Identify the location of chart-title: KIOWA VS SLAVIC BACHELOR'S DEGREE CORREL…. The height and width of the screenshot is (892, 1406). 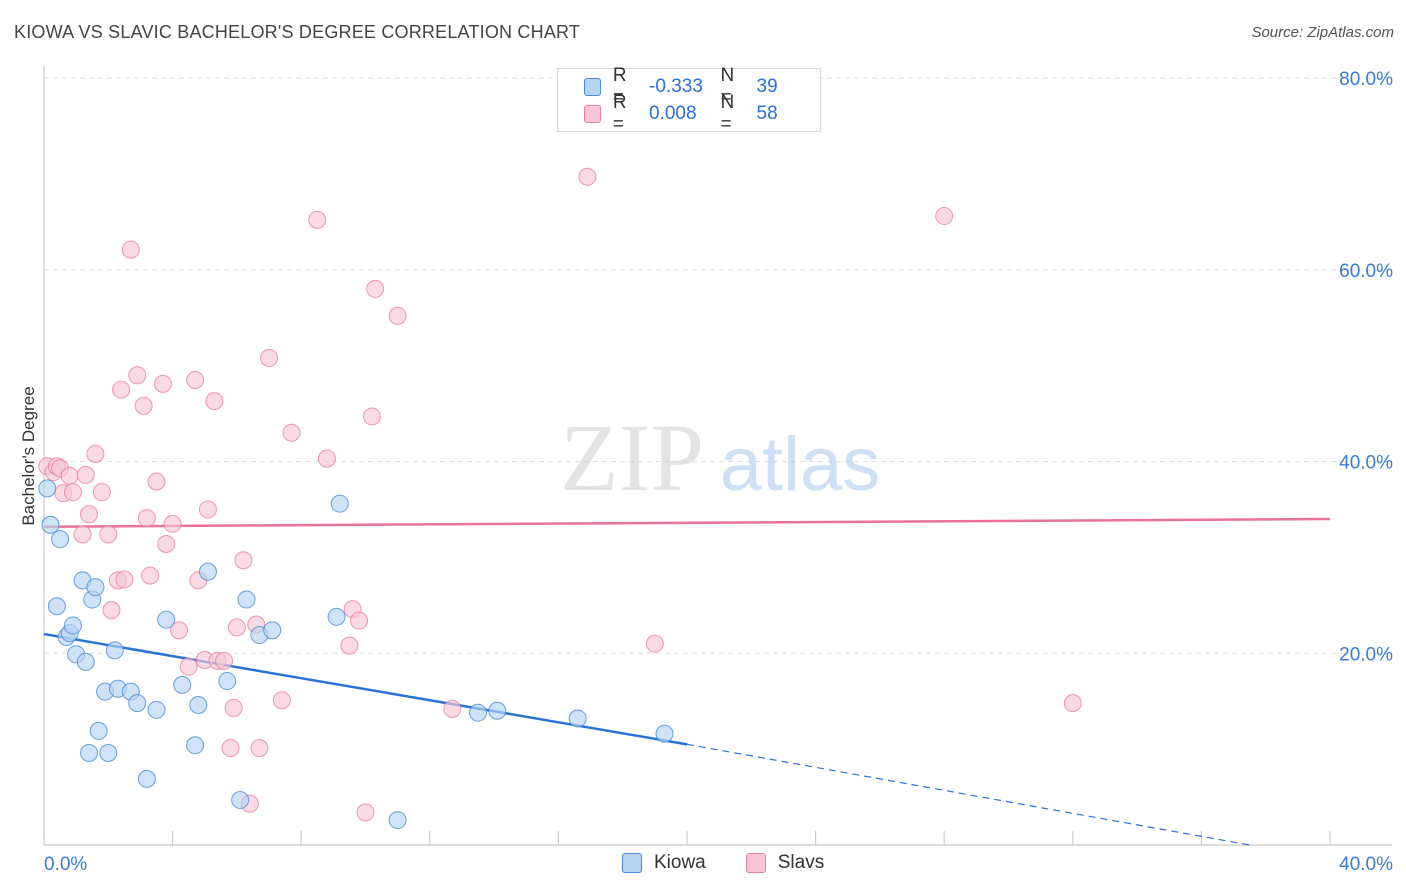
(297, 32).